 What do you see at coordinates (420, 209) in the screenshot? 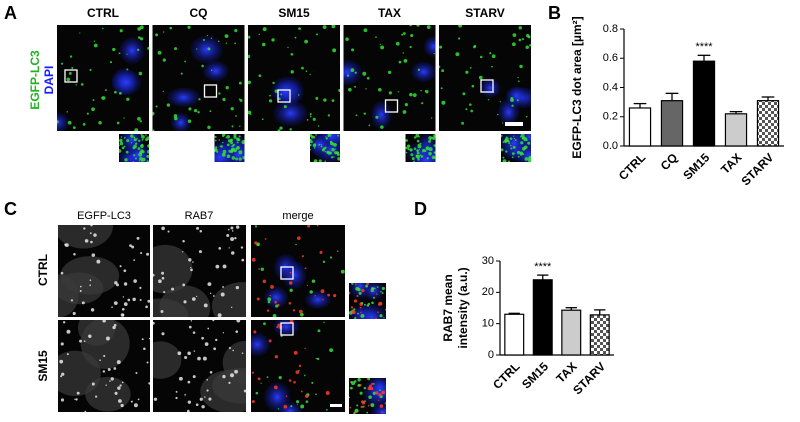
I see `panel-label: D` at bounding box center [420, 209].